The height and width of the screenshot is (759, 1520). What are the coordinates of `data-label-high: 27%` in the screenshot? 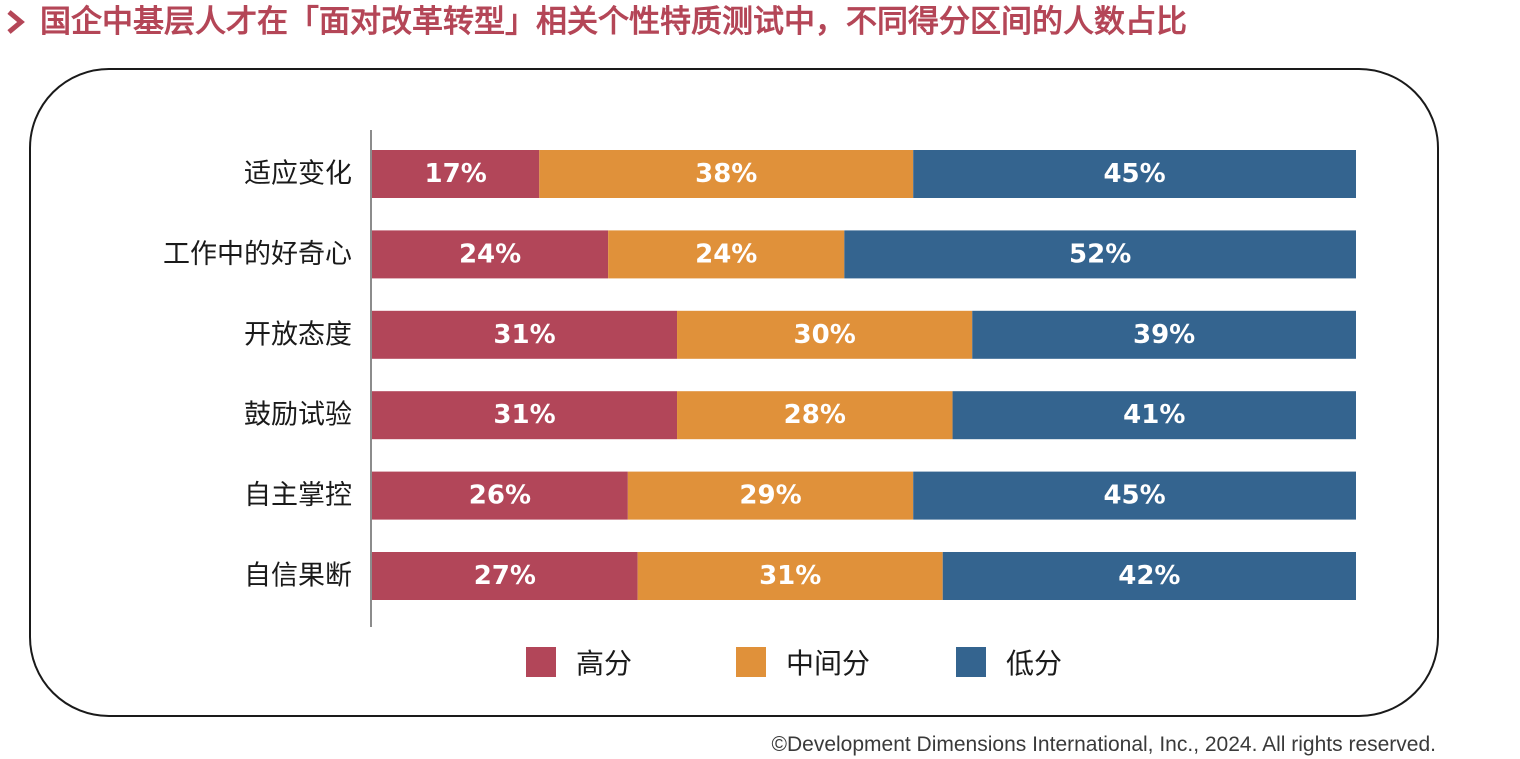 It's located at (505, 576).